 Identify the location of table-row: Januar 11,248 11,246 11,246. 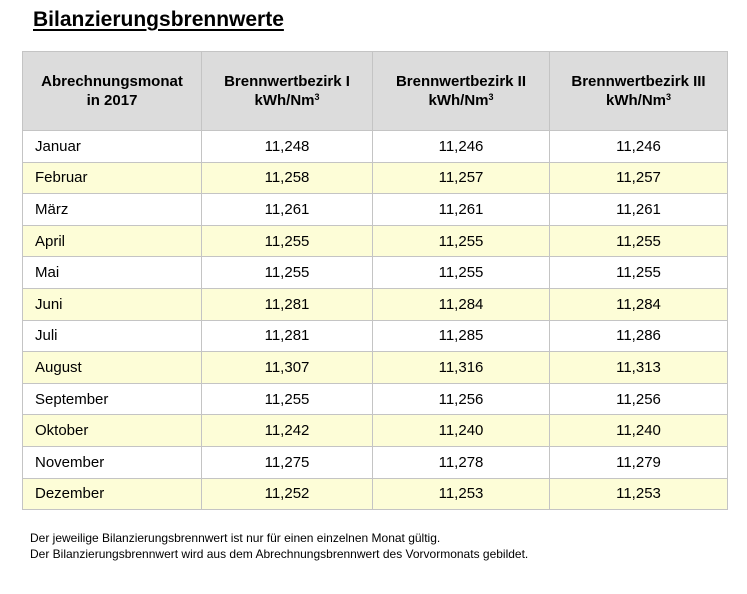
(375, 146).